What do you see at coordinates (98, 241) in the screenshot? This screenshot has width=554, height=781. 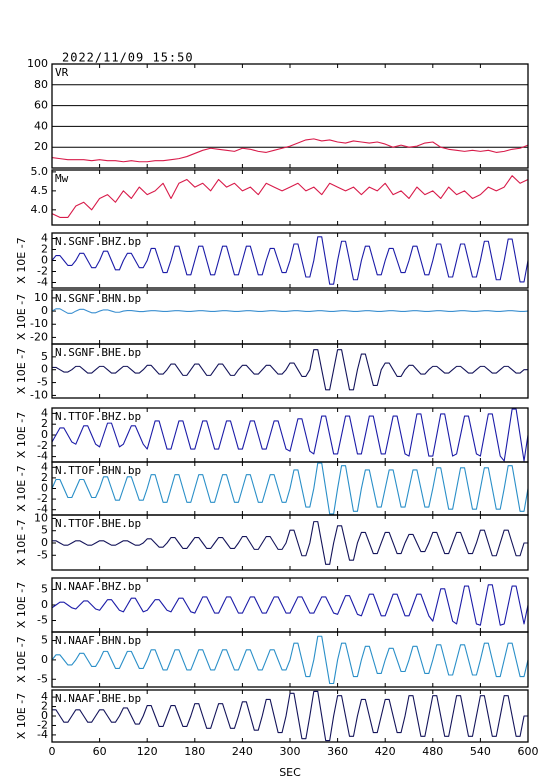 I see `panel-label: N.SGNF.BHZ.bp` at bounding box center [98, 241].